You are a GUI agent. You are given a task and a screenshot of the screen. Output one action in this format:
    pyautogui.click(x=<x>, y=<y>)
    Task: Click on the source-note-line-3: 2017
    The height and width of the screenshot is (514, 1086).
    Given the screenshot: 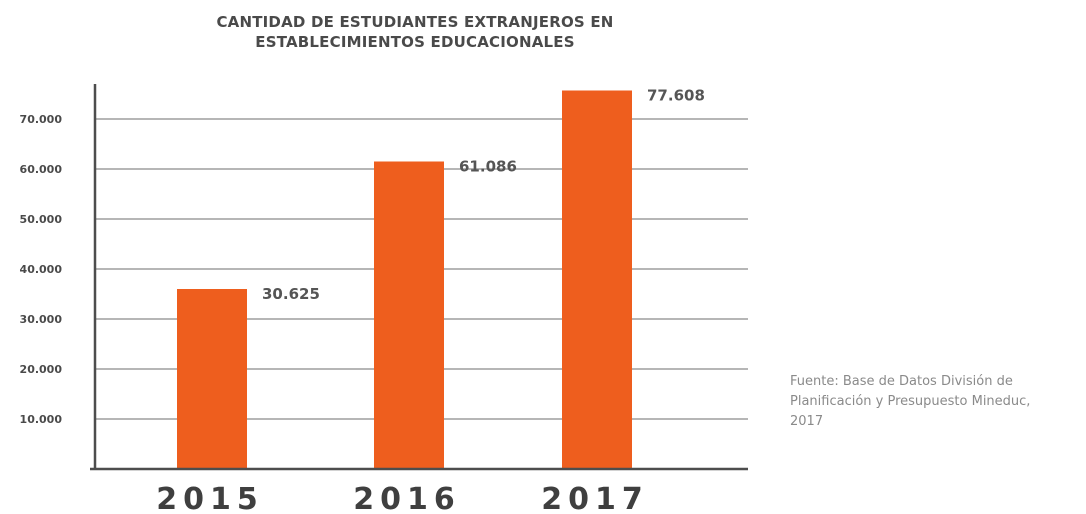 What is the action you would take?
    pyautogui.click(x=807, y=421)
    